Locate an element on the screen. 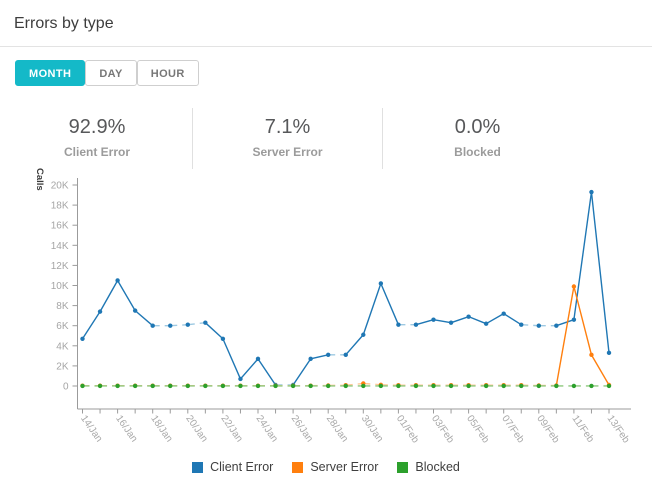  legend-label: Blocked is located at coordinates (437, 467).